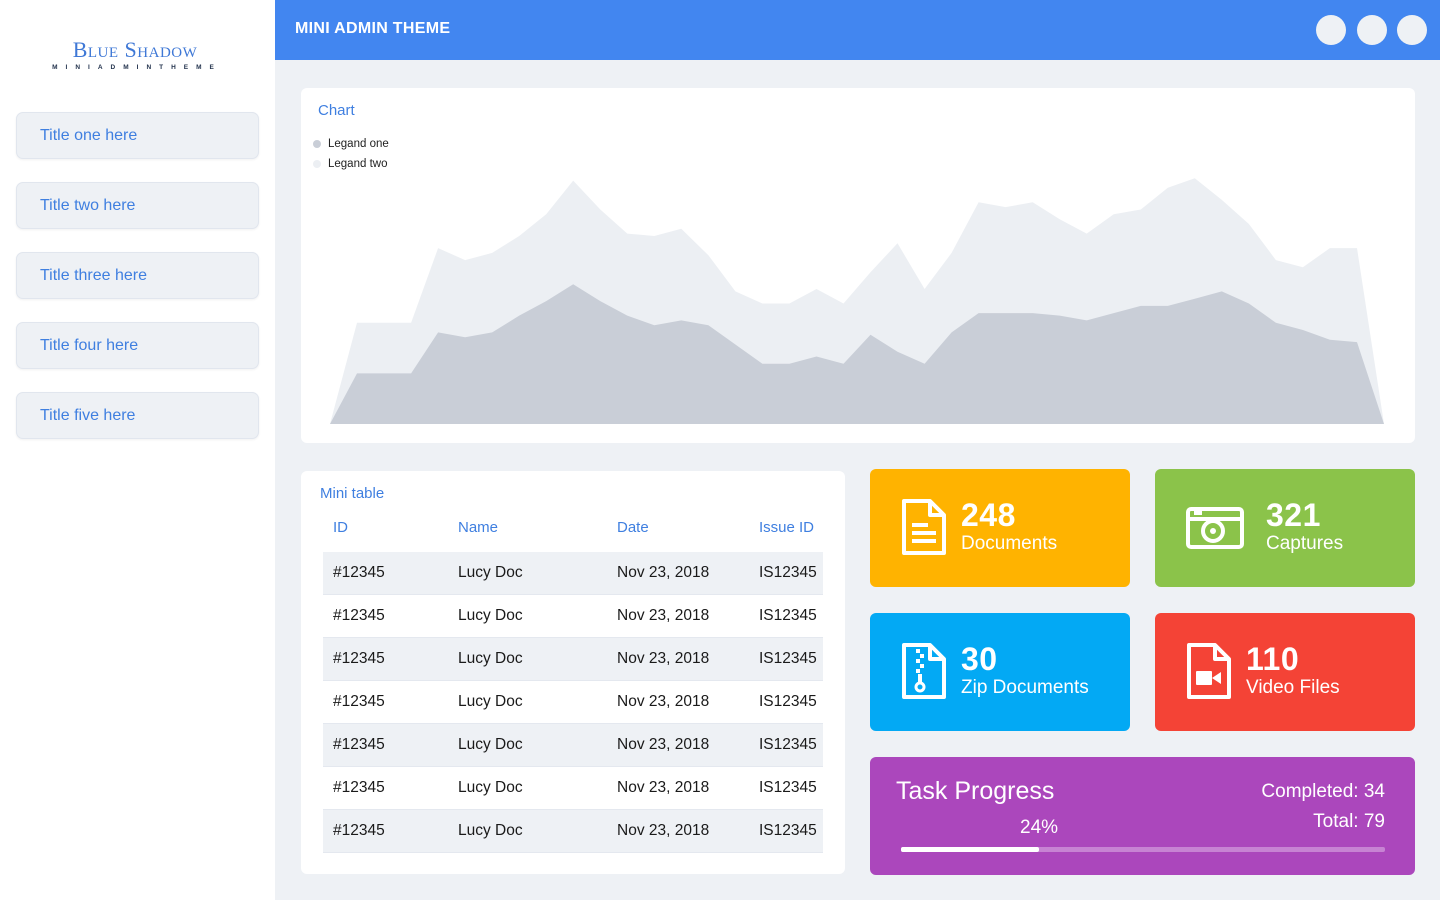 This screenshot has width=1440, height=900. What do you see at coordinates (137, 135) in the screenshot?
I see `sidebar-item-1: Title one here` at bounding box center [137, 135].